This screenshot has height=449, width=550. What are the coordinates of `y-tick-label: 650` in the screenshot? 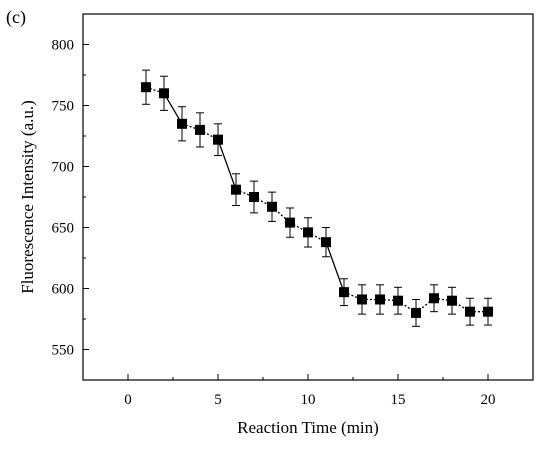 It's located at (63, 229).